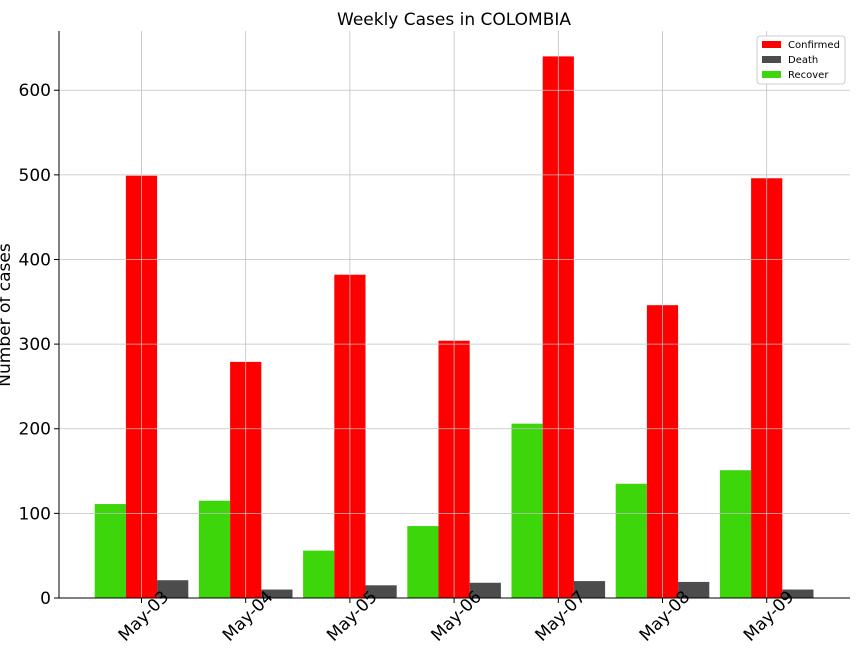  What do you see at coordinates (35, 345) in the screenshot?
I see `y-tick-label: 300` at bounding box center [35, 345].